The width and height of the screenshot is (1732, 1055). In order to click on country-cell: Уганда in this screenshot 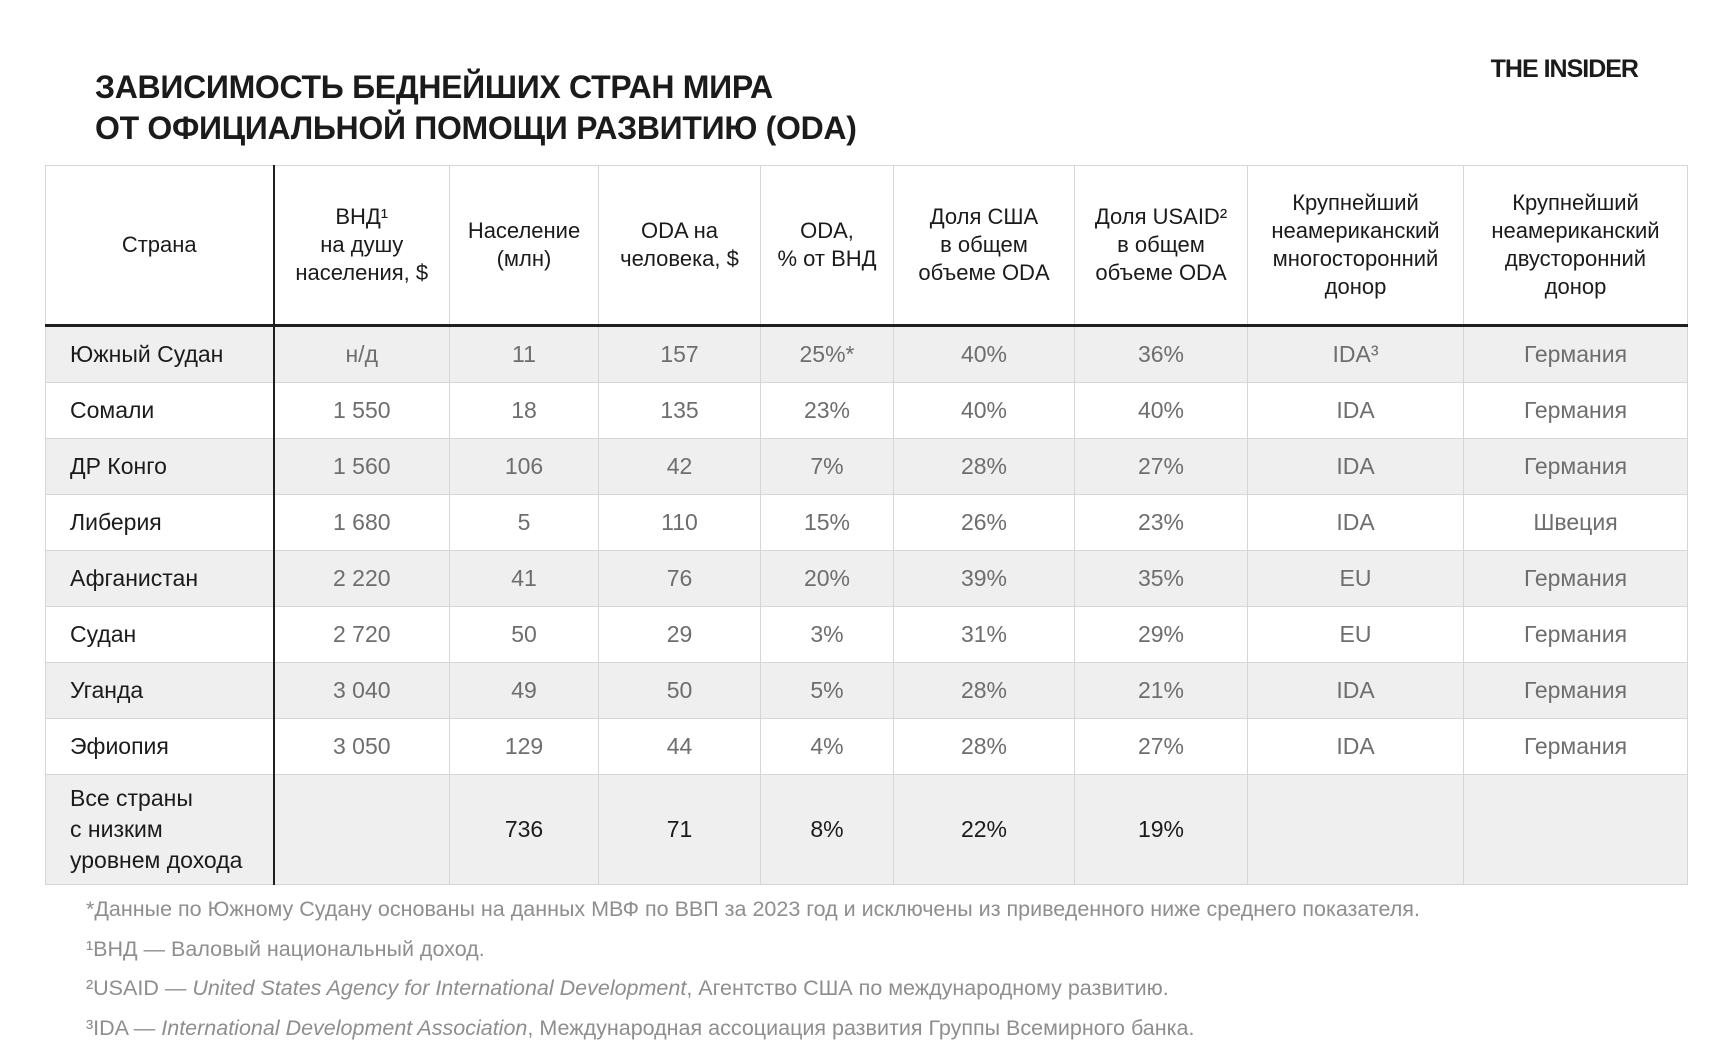, I will do `click(160, 690)`.